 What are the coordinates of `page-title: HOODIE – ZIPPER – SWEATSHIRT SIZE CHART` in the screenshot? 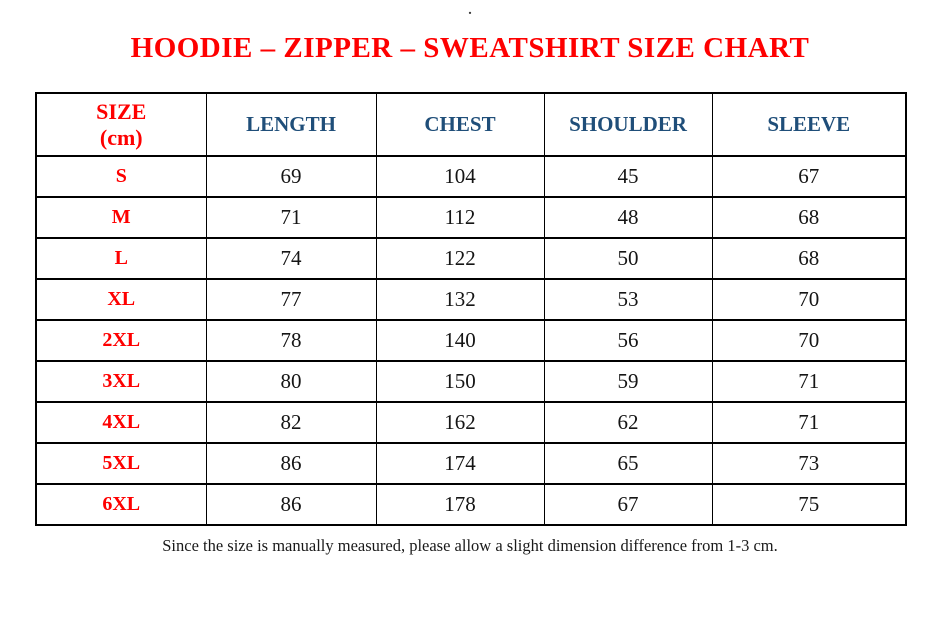 It's located at (470, 48).